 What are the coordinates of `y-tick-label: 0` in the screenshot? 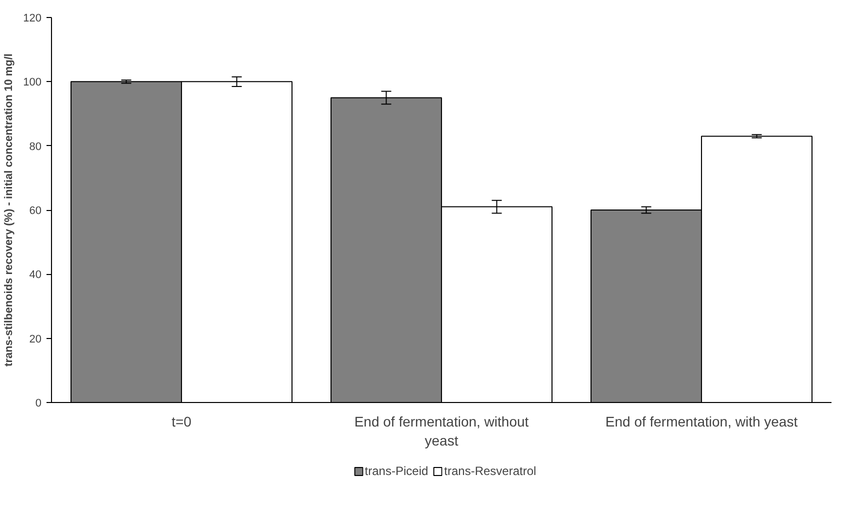 It's located at (38, 404).